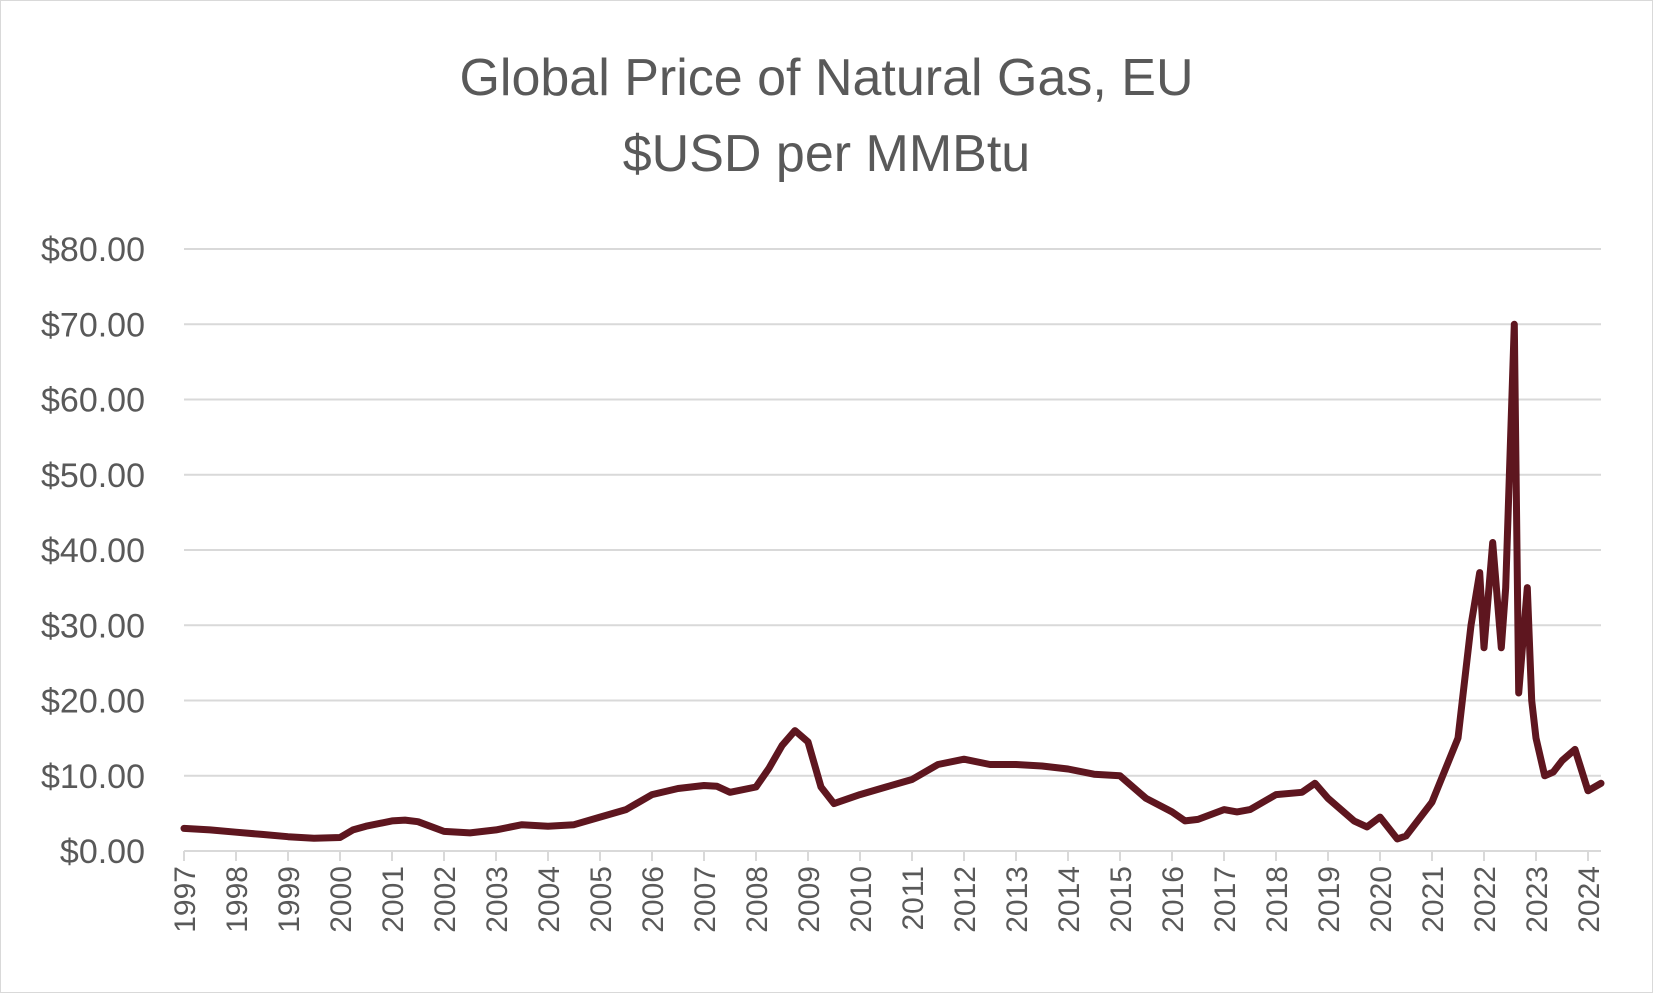 Image resolution: width=1653 pixels, height=993 pixels. Describe the element at coordinates (1537, 899) in the screenshot. I see `x-tick-label: 2023` at that location.